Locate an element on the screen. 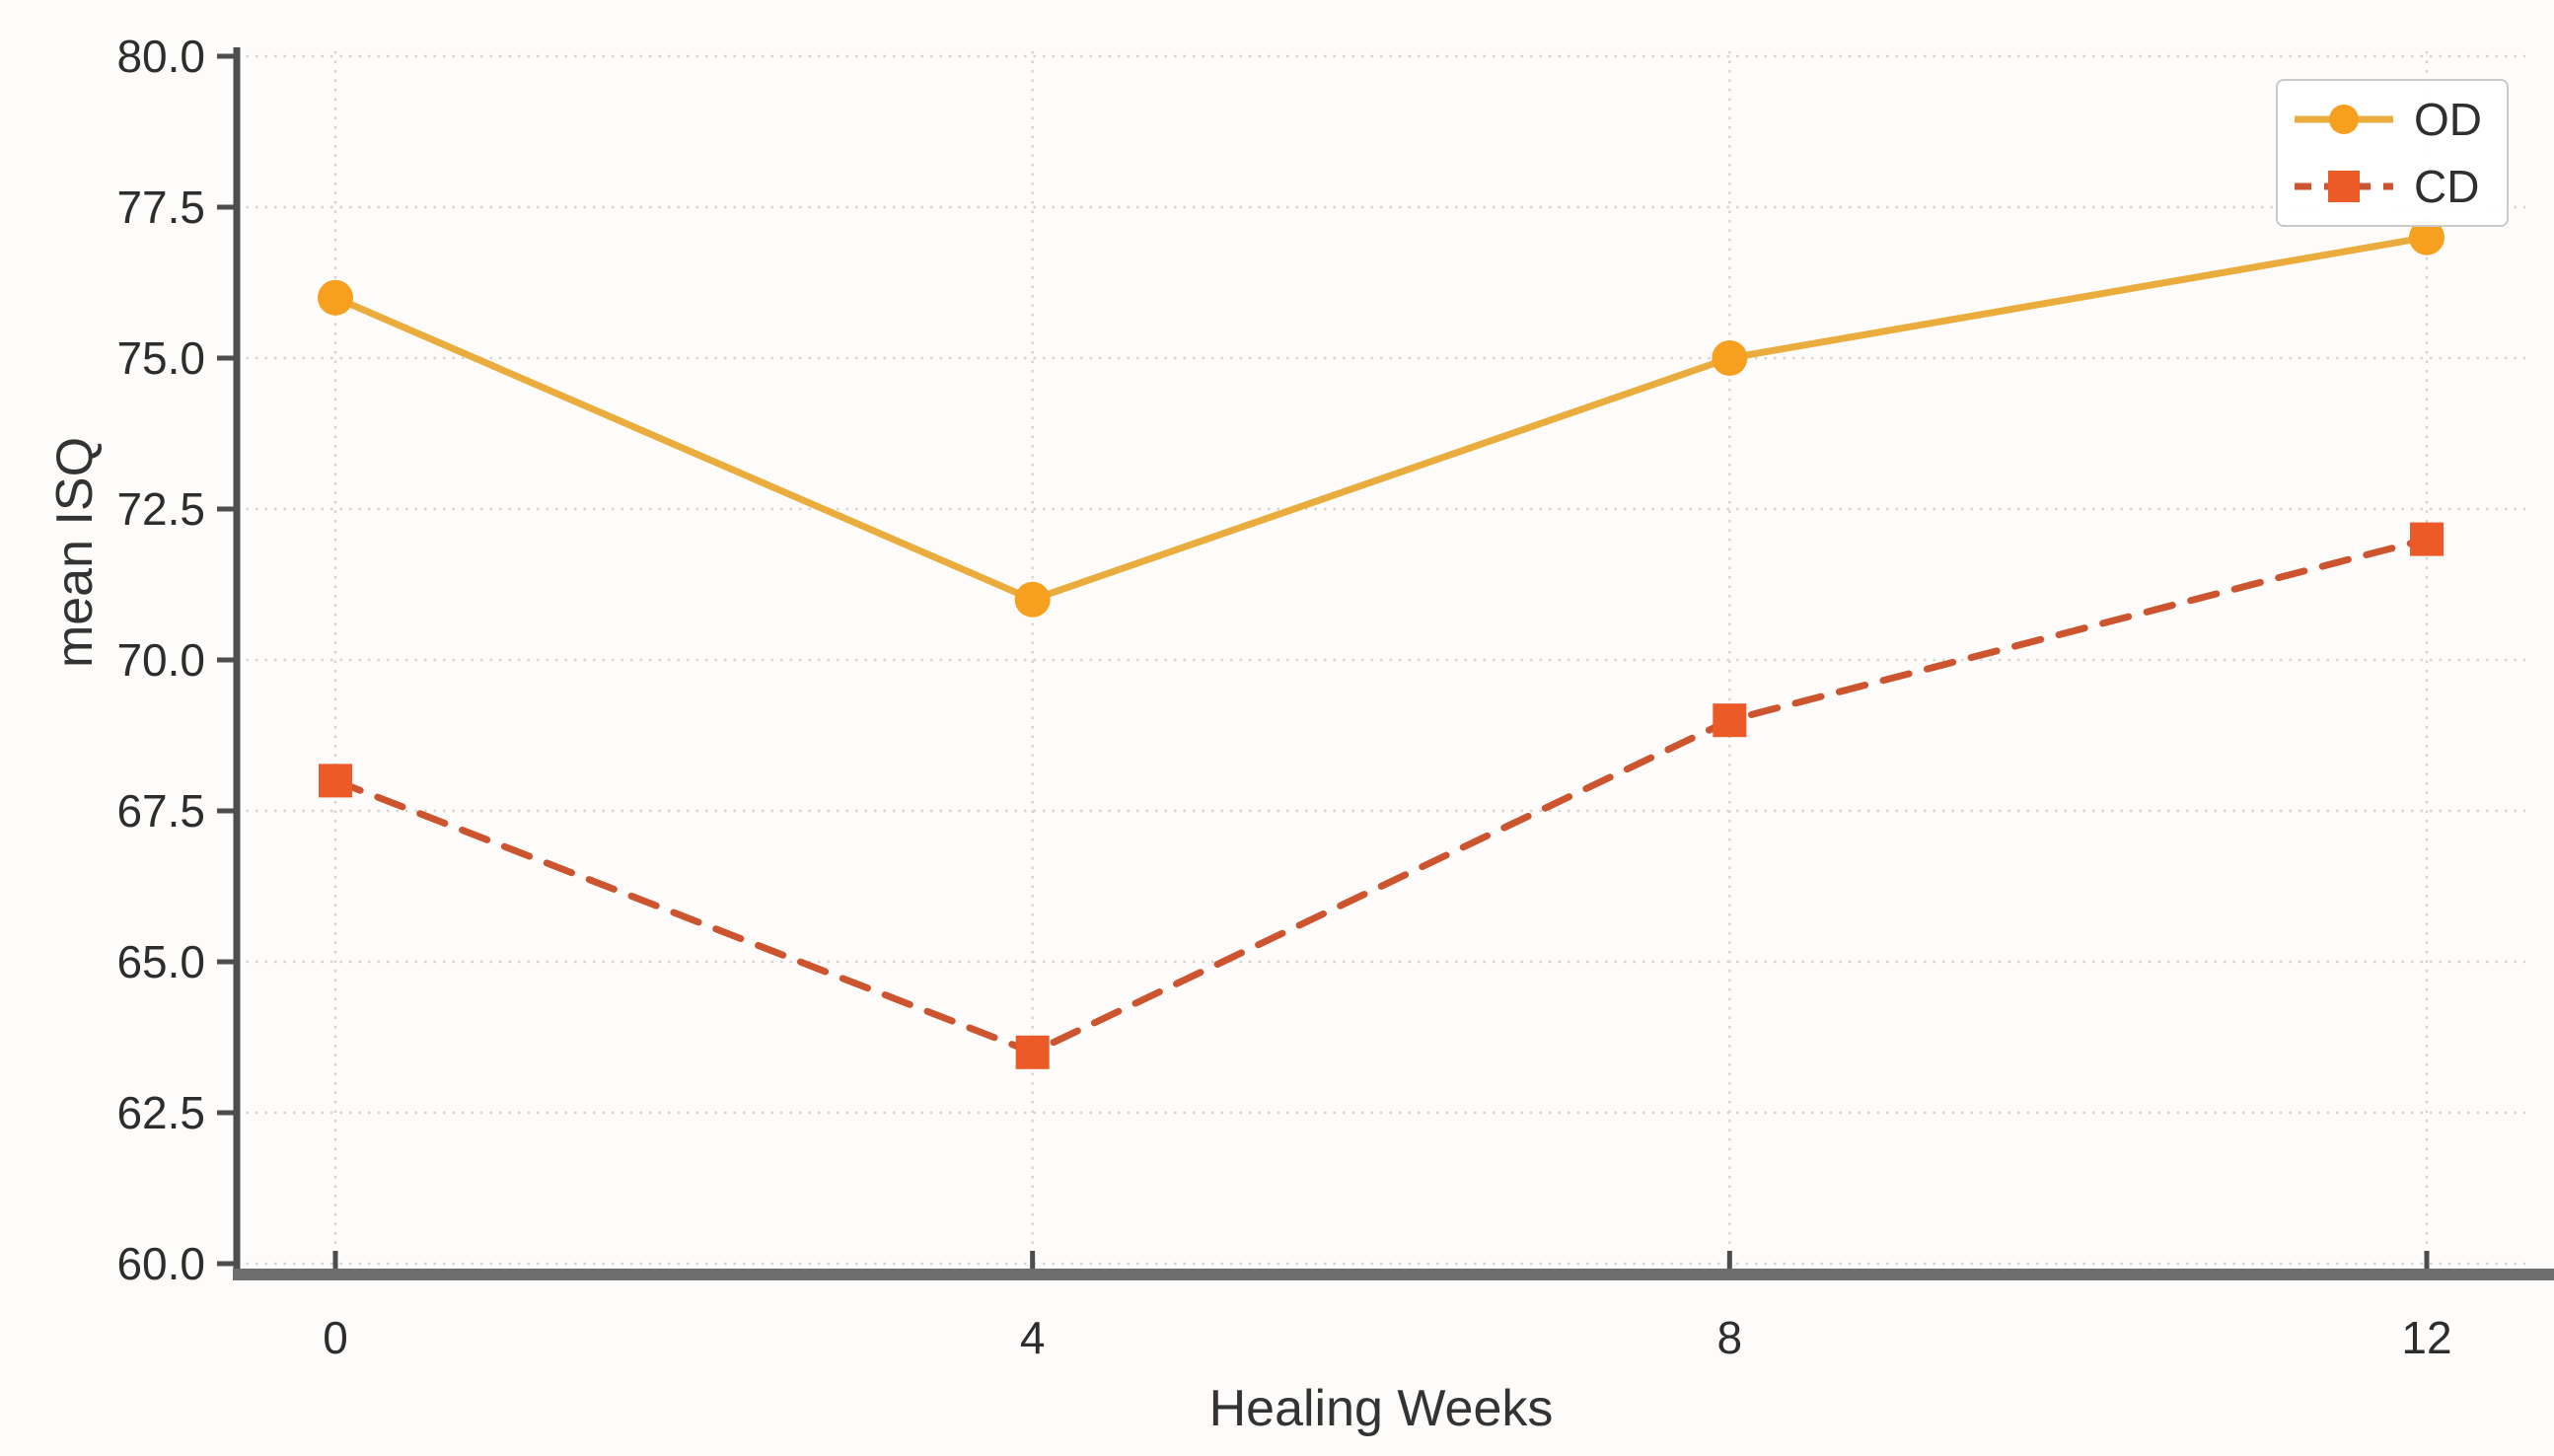 The image size is (2554, 1456). y-tick-label: 70.0 is located at coordinates (161, 660).